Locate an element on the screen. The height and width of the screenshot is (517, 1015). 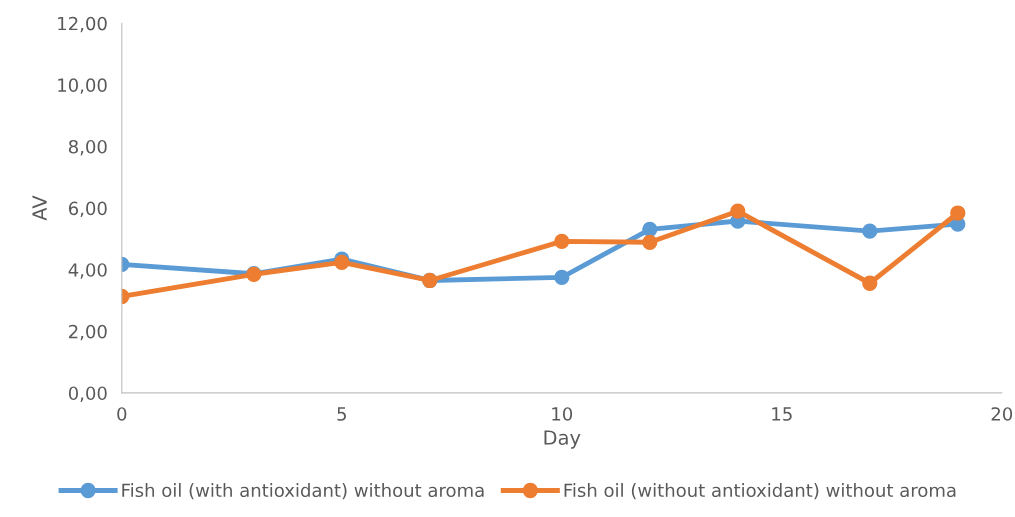
y-tick-label: 4,00 is located at coordinates (87, 271).